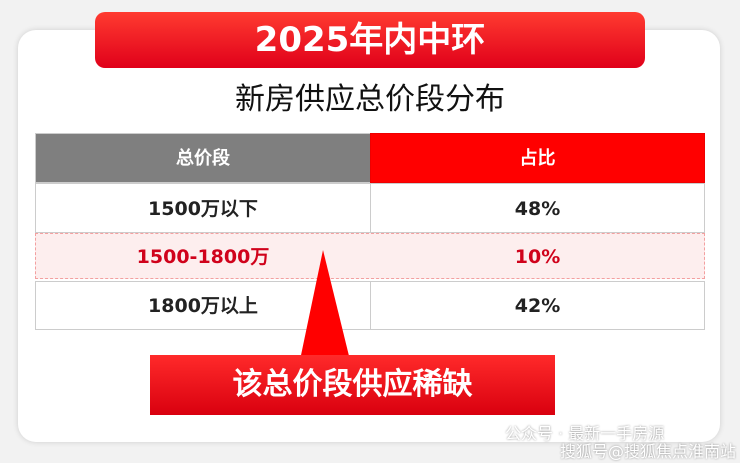 The height and width of the screenshot is (463, 740). I want to click on watermark: 公众号 · 最新一手房源, so click(585, 433).